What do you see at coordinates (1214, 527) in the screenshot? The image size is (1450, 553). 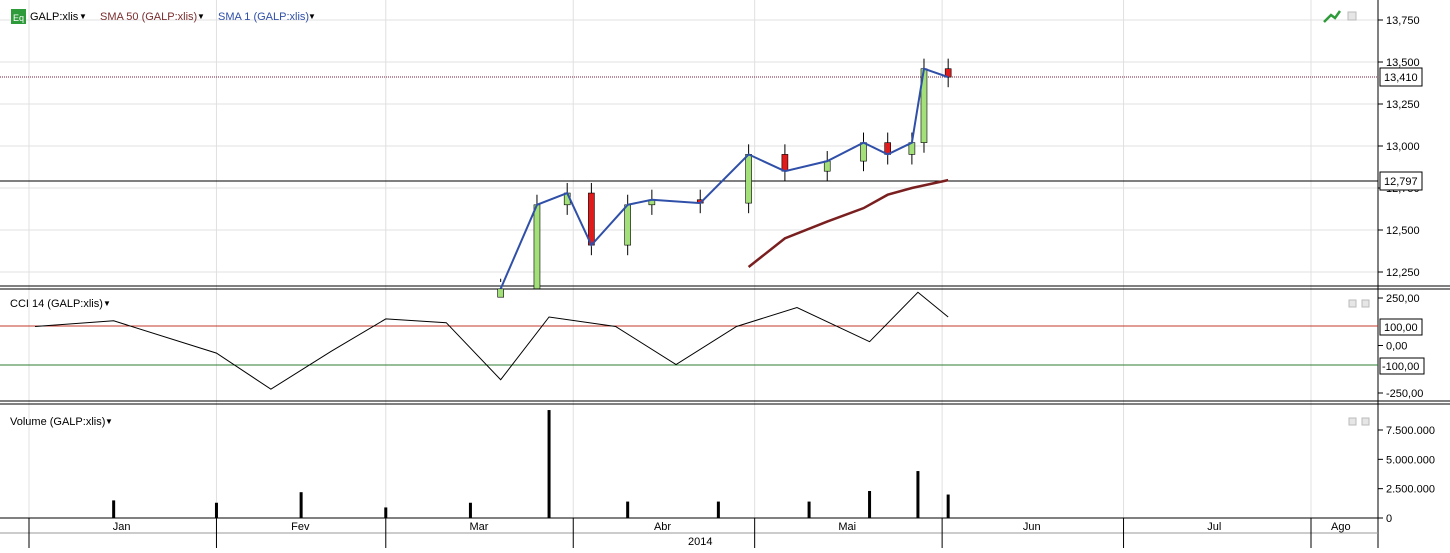 I see `month-label: Jul` at bounding box center [1214, 527].